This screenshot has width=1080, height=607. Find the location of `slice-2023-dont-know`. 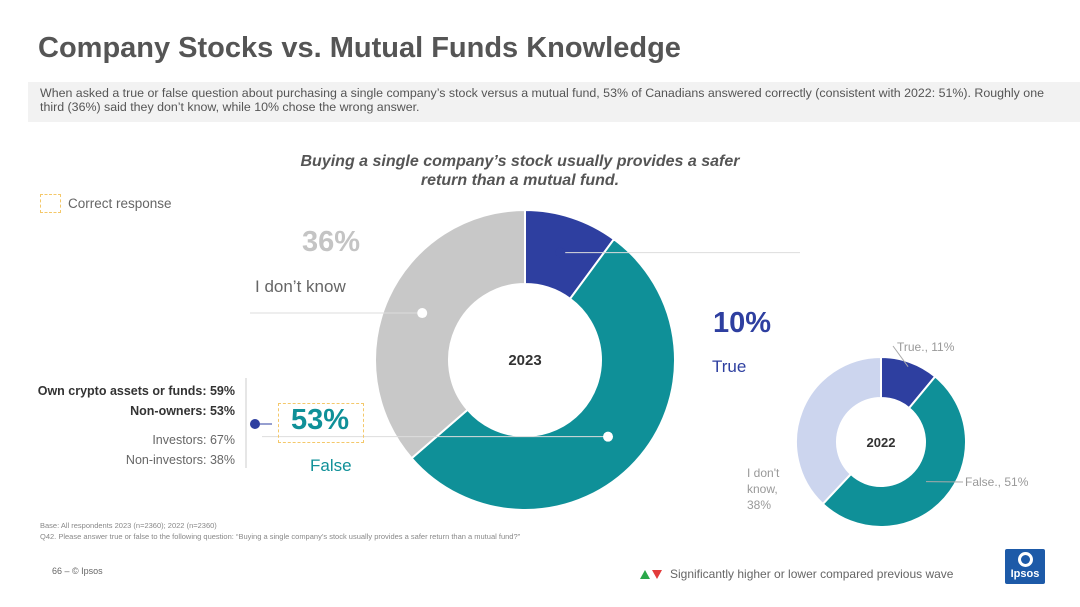

slice-2023-dont-know is located at coordinates (450, 334).